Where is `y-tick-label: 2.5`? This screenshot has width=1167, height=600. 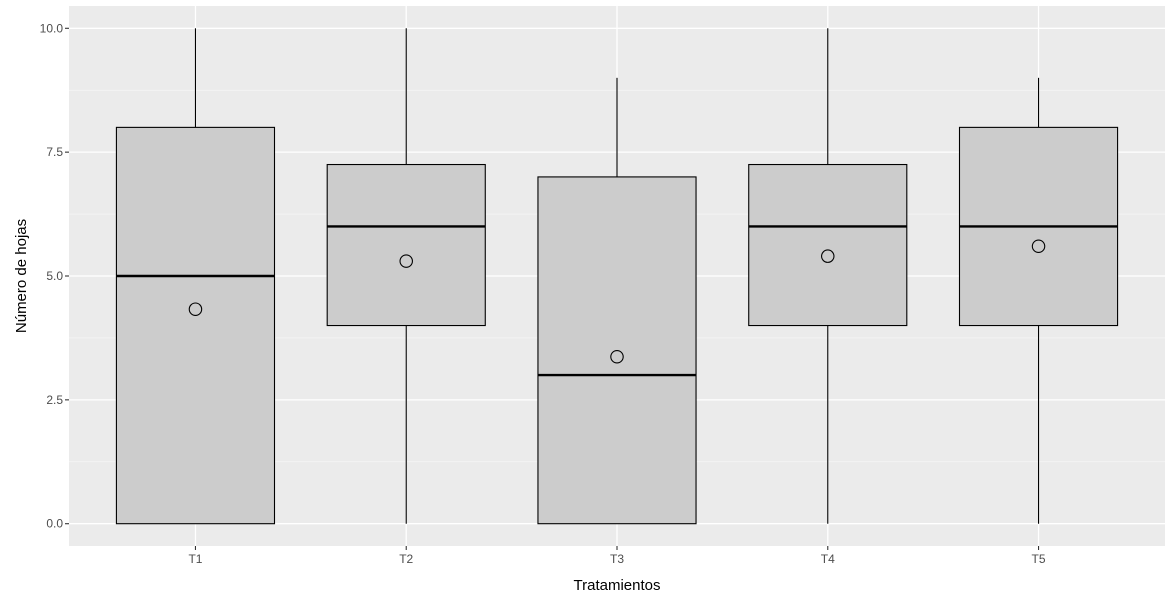 y-tick-label: 2.5 is located at coordinates (54, 400).